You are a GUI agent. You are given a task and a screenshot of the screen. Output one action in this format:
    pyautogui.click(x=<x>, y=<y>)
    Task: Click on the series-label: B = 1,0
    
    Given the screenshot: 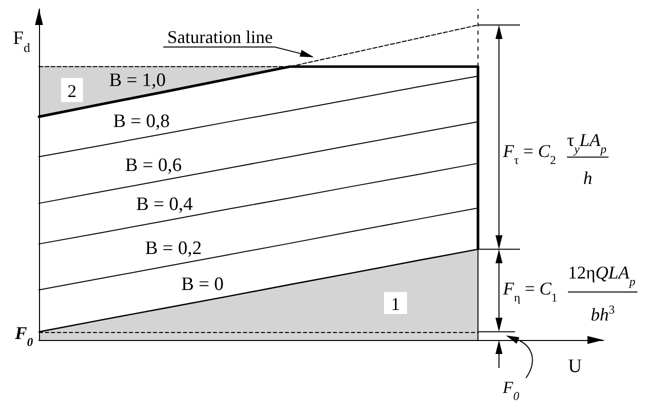 What is the action you would take?
    pyautogui.click(x=137, y=80)
    